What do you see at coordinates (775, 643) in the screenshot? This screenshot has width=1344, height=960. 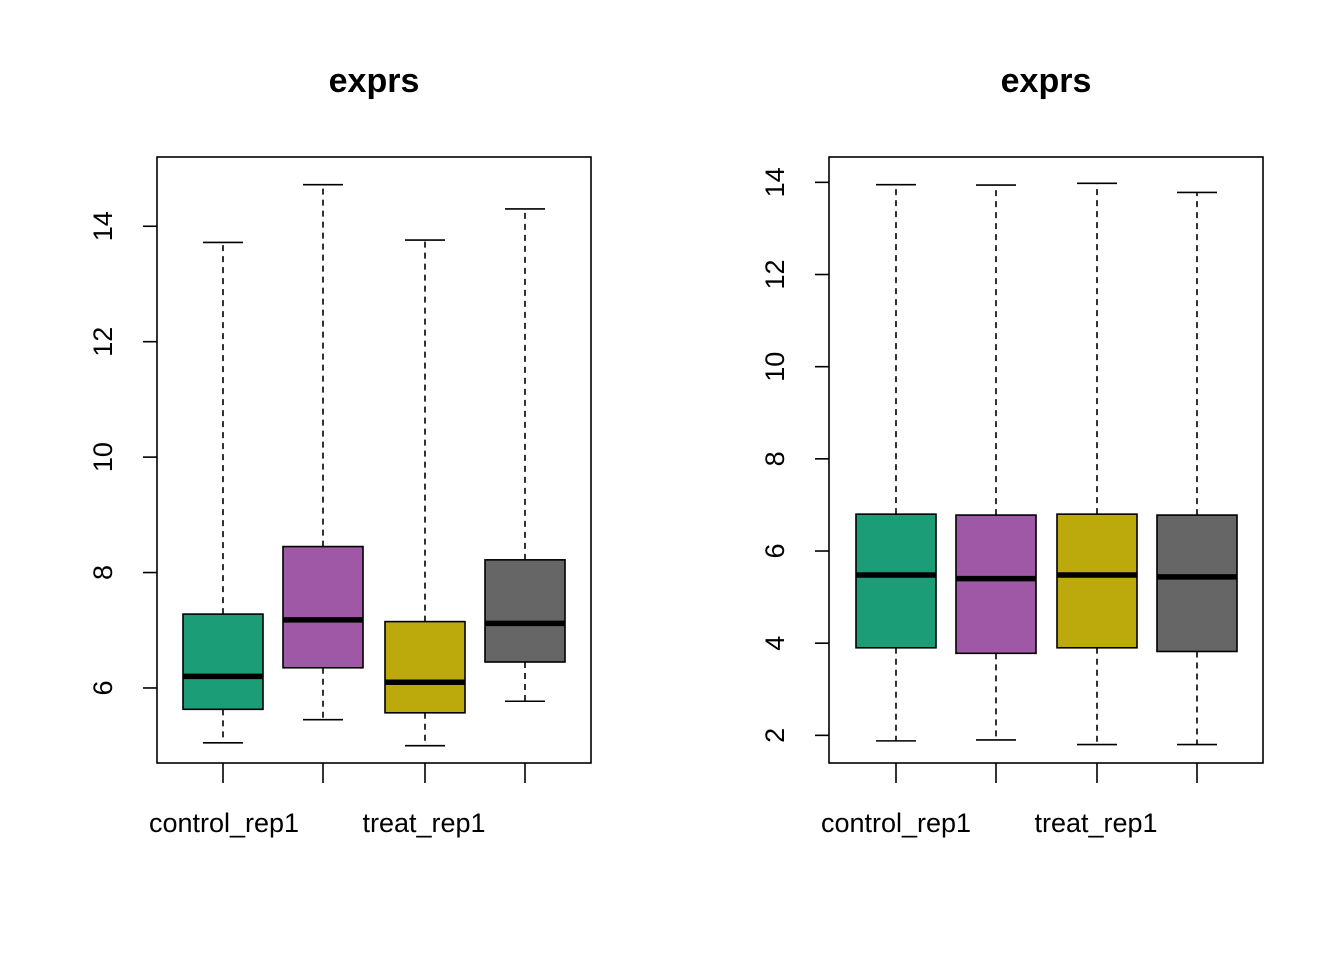 I see `y-tick-label-4: 4` at bounding box center [775, 643].